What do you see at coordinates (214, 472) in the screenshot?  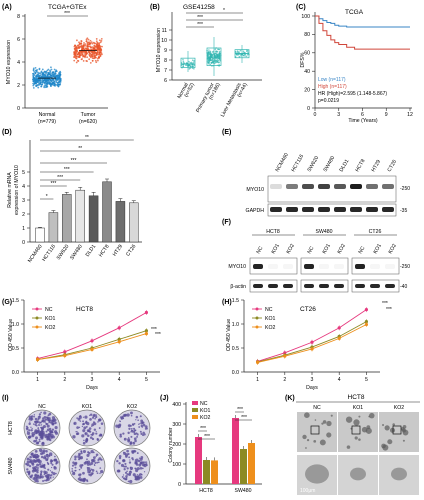 I see `panel-j-bar` at bounding box center [214, 472].